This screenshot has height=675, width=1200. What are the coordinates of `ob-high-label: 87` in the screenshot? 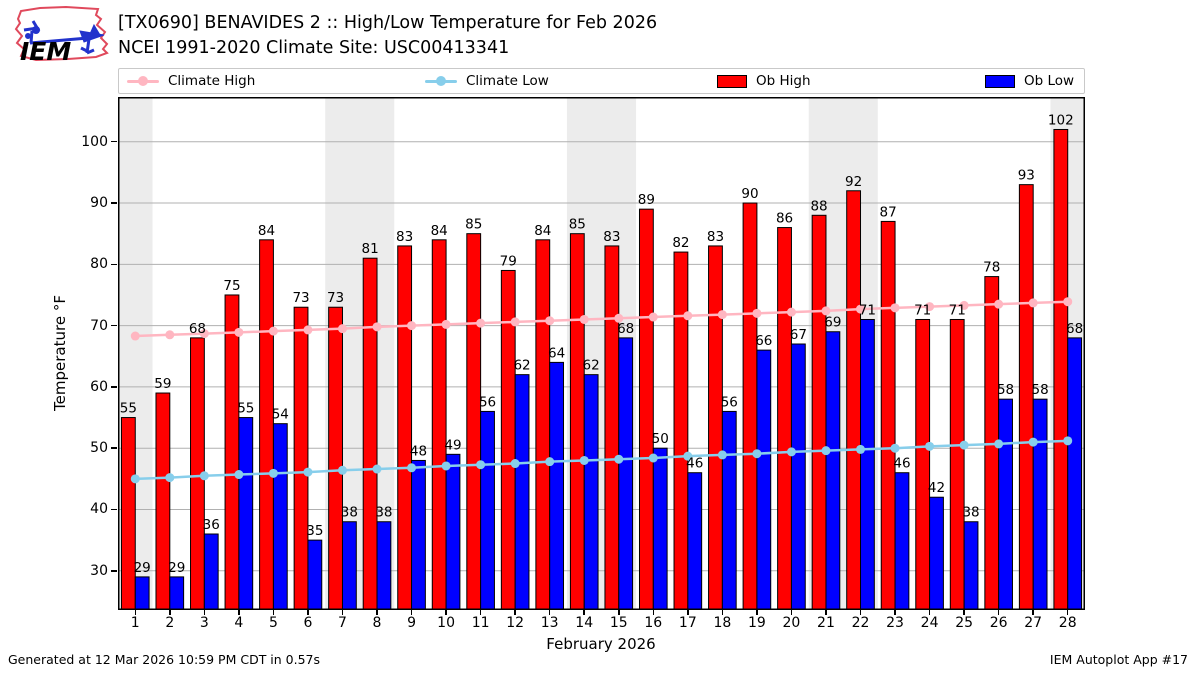 It's located at (888, 212).